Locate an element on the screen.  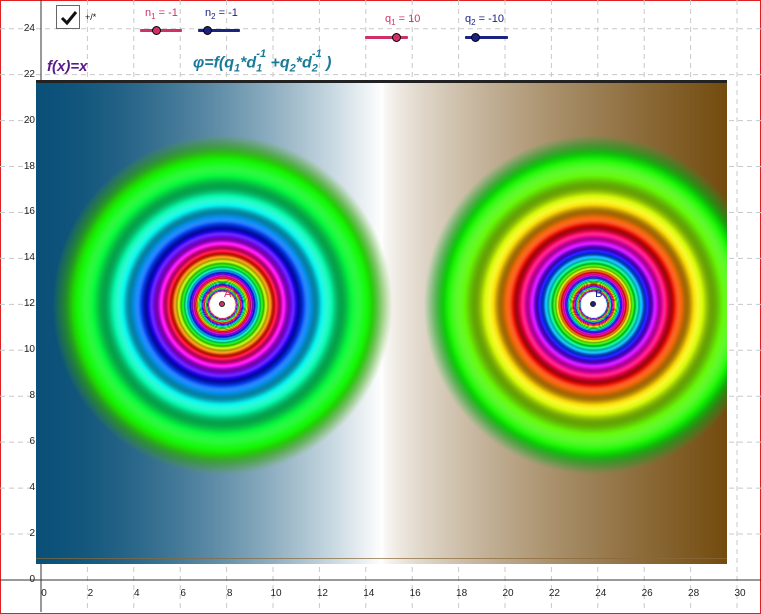
y-tick-label: 8 is located at coordinates (32, 396).